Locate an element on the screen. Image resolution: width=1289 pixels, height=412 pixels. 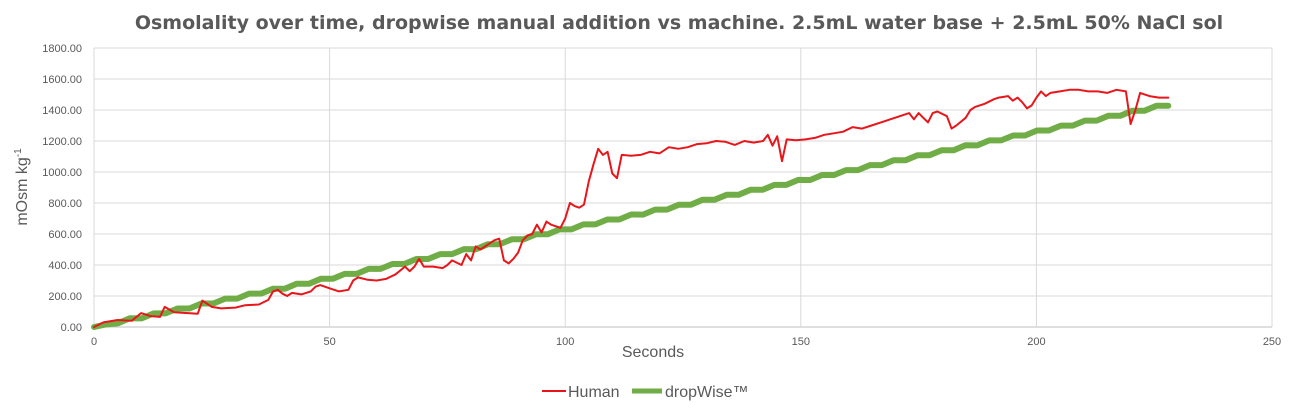
y-tick-label: 1200.00 is located at coordinates (62, 142).